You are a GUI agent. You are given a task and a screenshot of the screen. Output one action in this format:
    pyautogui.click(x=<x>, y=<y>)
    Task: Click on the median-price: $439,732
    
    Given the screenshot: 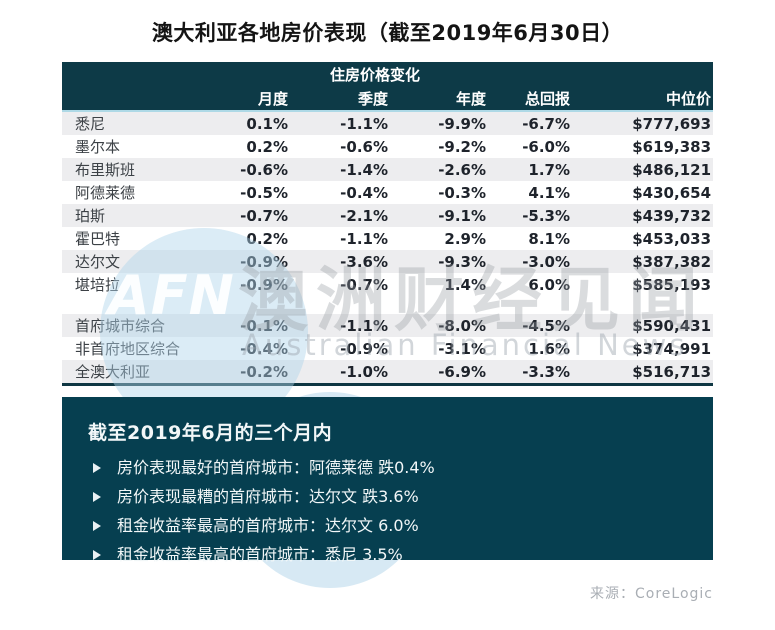 What is the action you would take?
    pyautogui.click(x=643, y=215)
    